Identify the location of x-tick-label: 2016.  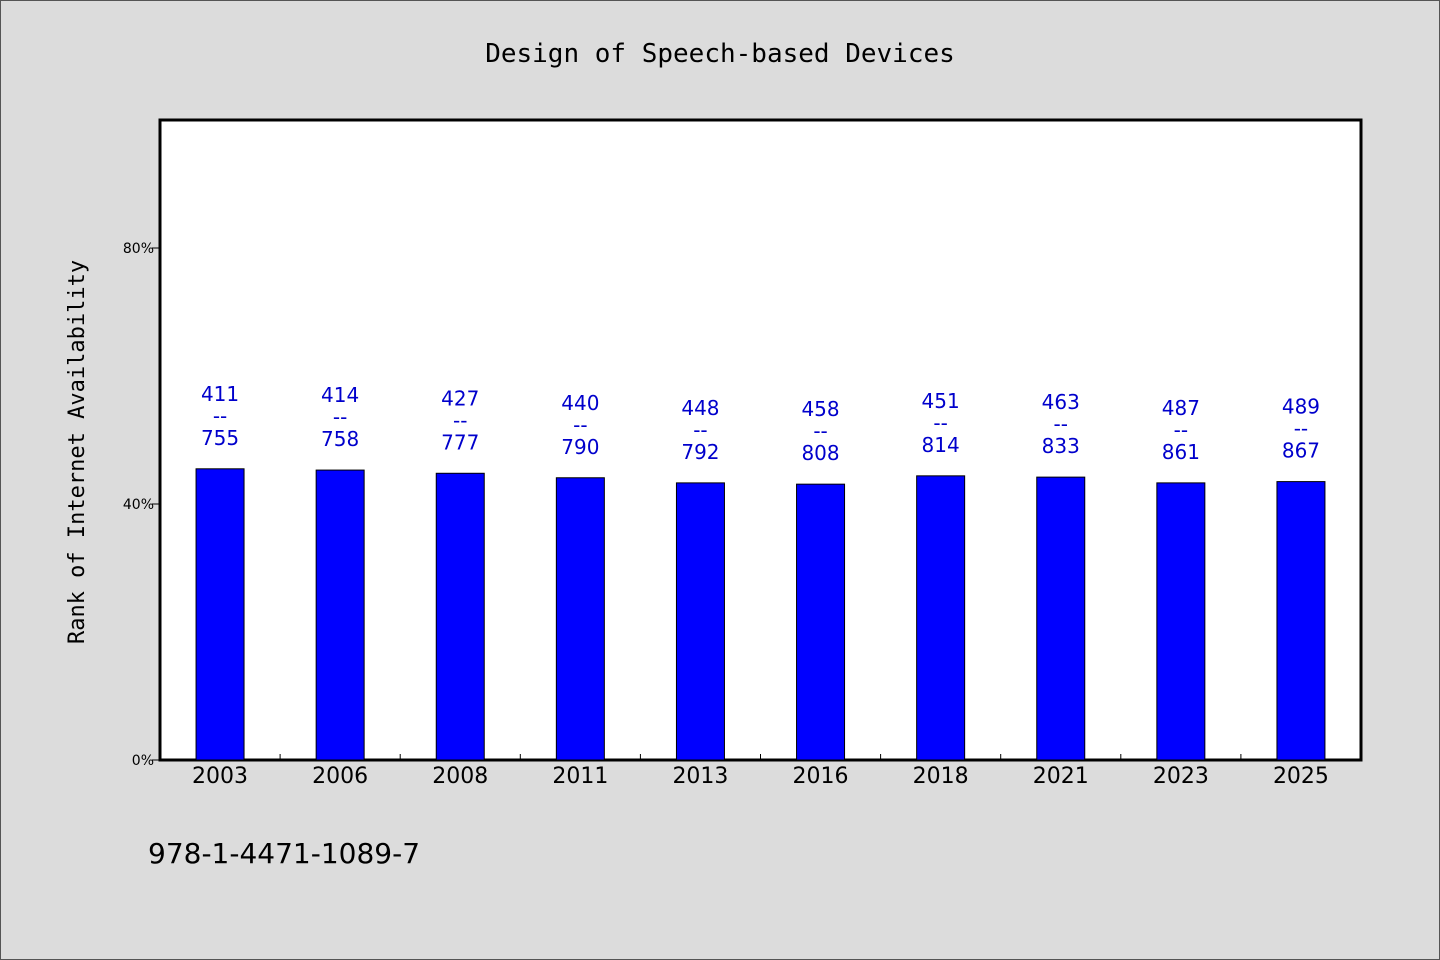
(821, 776).